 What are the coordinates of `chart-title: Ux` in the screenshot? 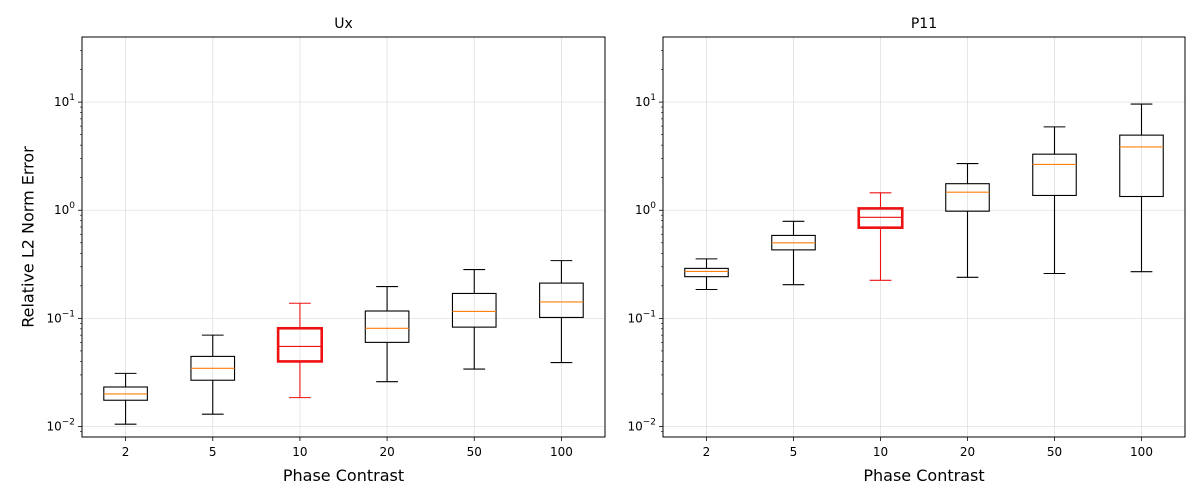 It's located at (343, 24).